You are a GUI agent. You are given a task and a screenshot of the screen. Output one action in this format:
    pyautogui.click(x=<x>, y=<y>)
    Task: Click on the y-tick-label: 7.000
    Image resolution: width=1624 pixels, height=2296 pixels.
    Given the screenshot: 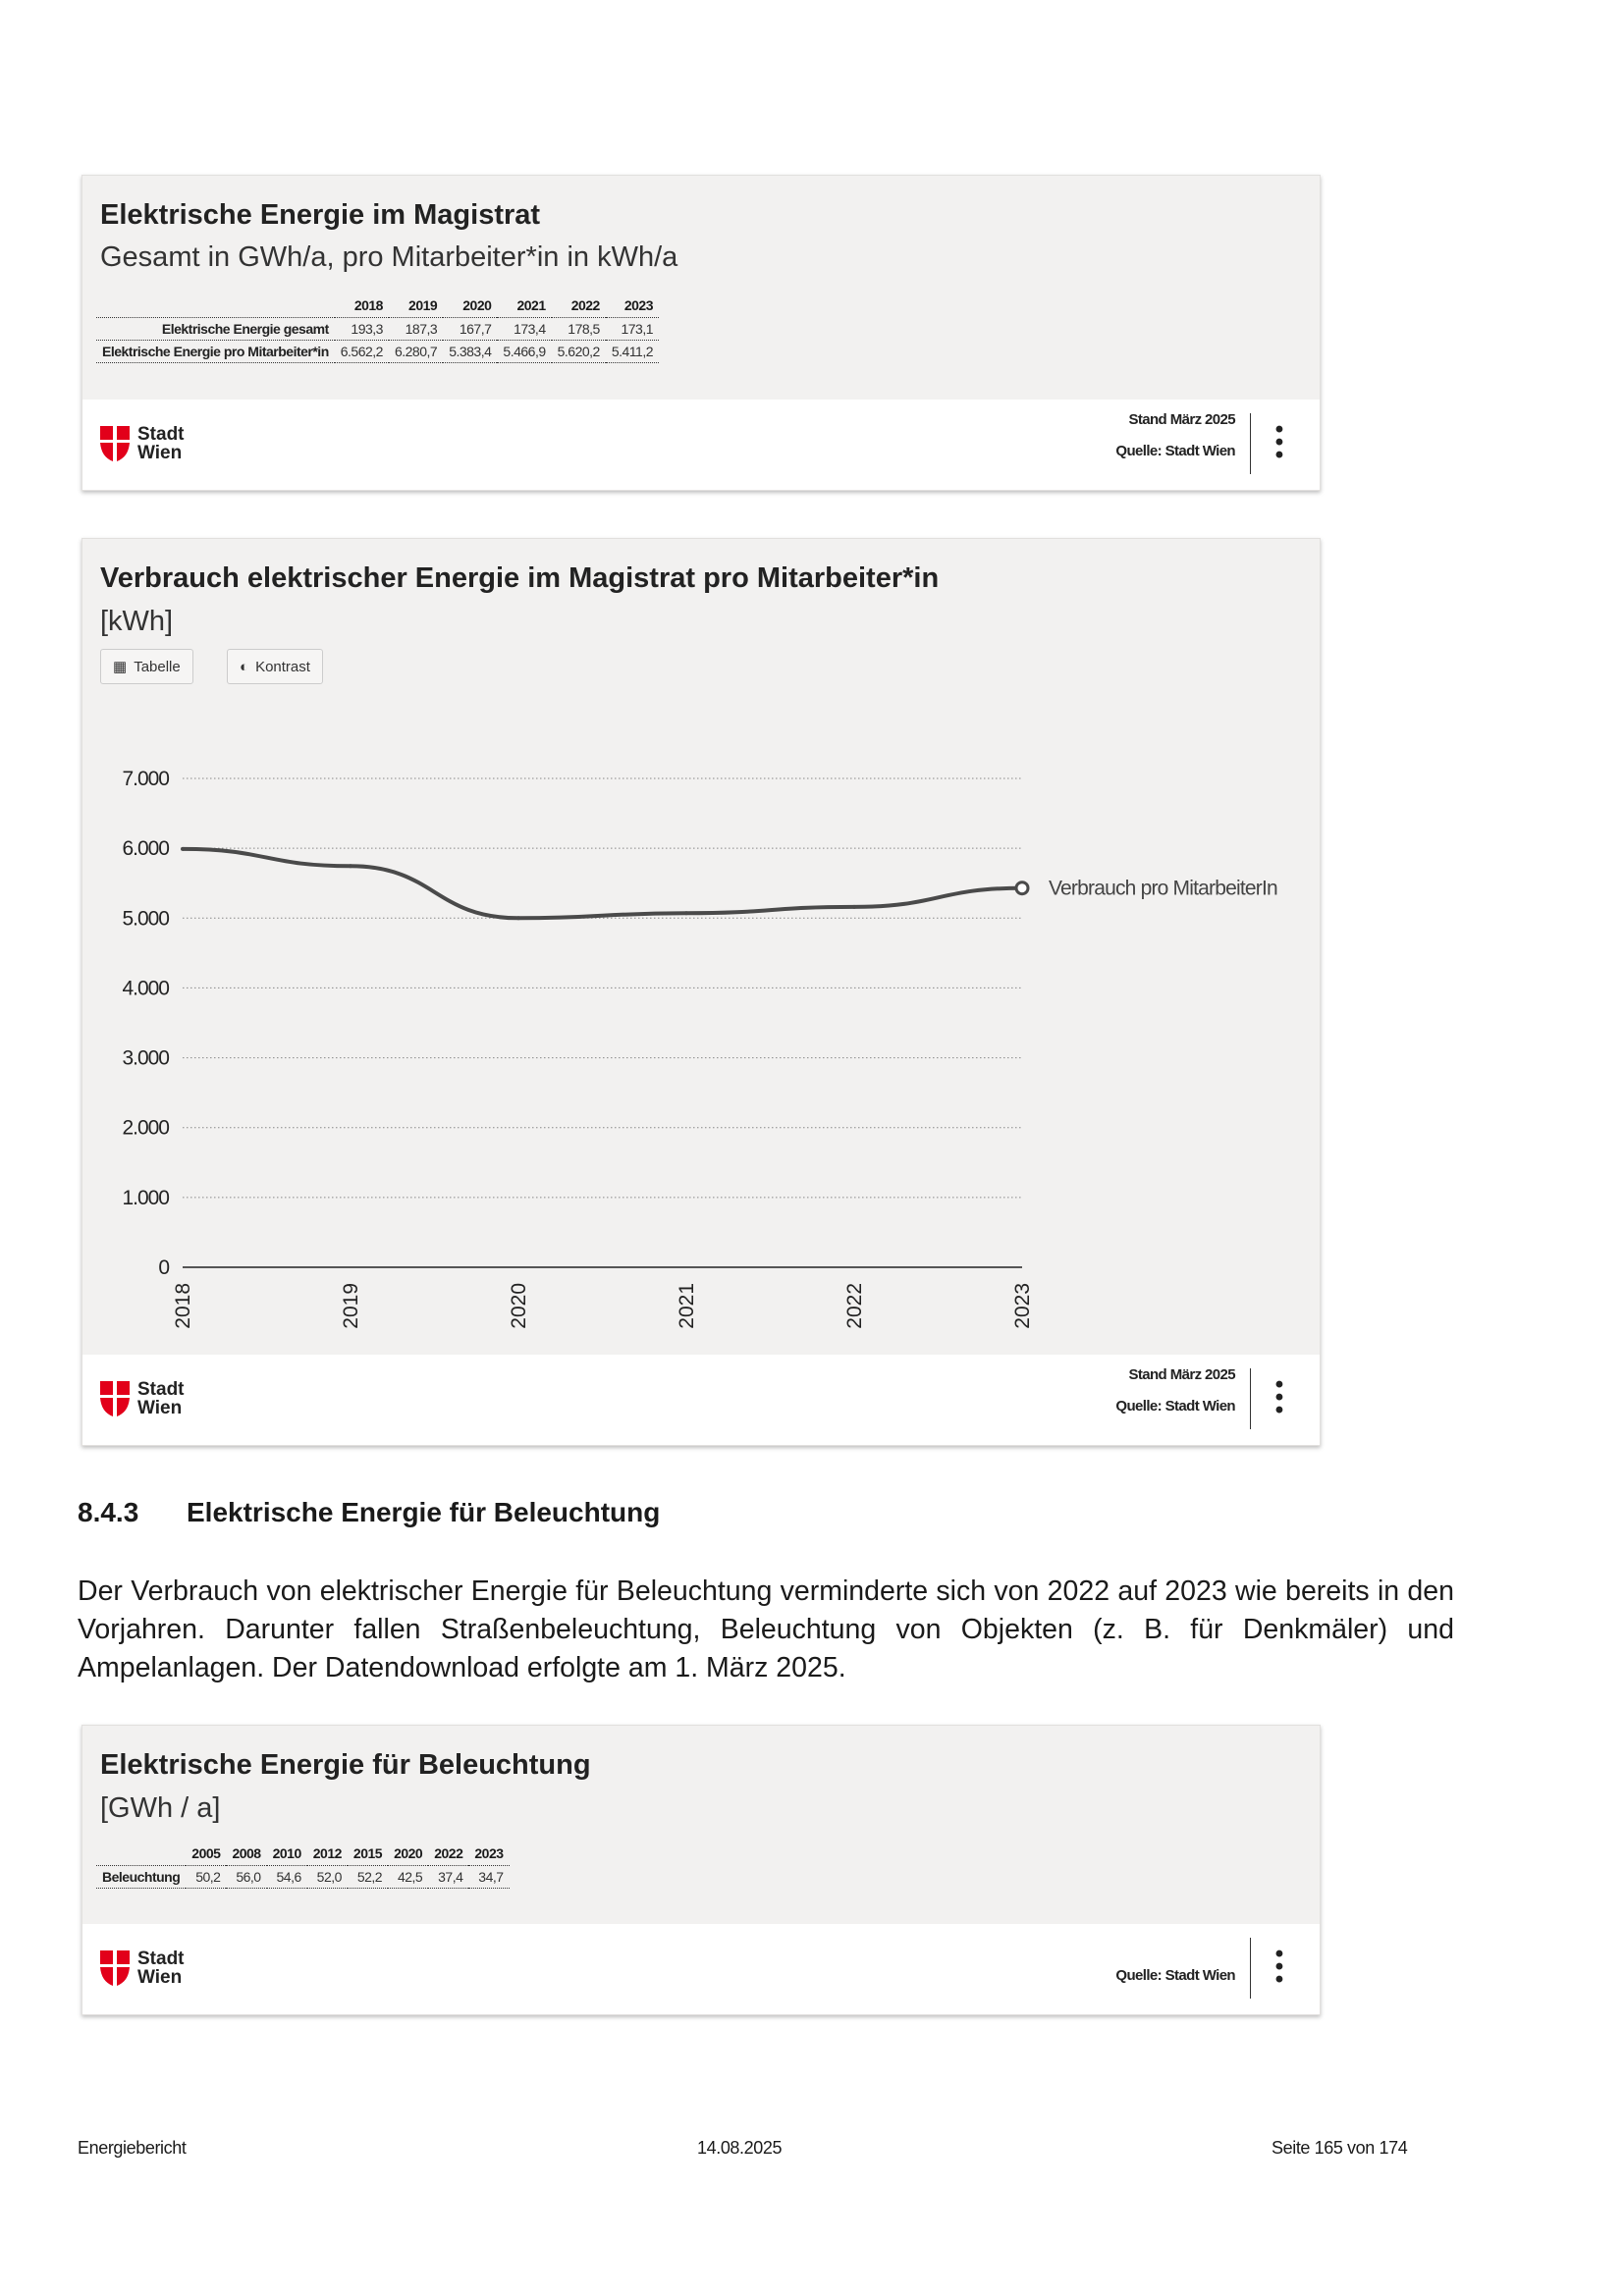 What is the action you would take?
    pyautogui.click(x=145, y=779)
    